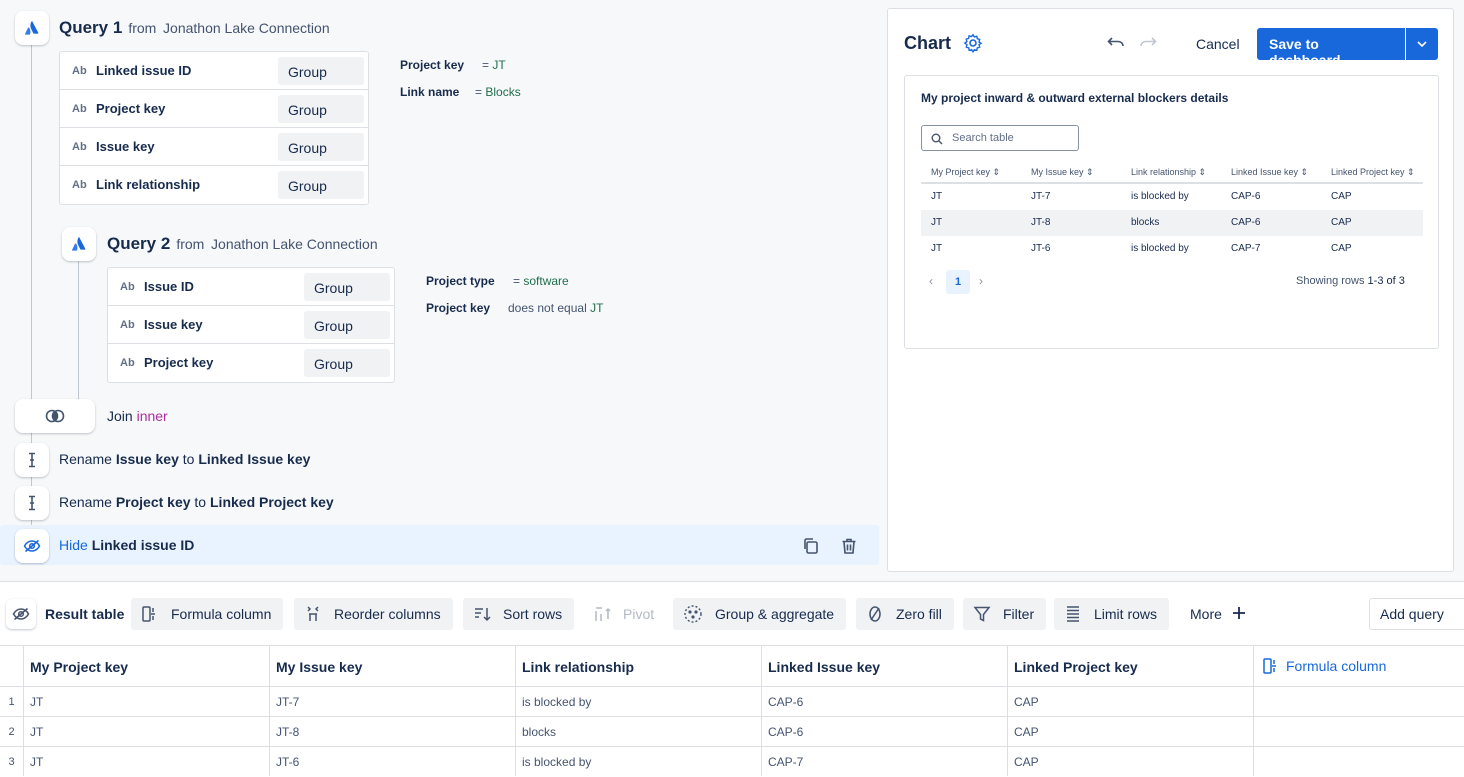 This screenshot has width=1464, height=777. Describe the element at coordinates (251, 287) in the screenshot. I see `query-column-row: Ab Issue ID Group` at that location.